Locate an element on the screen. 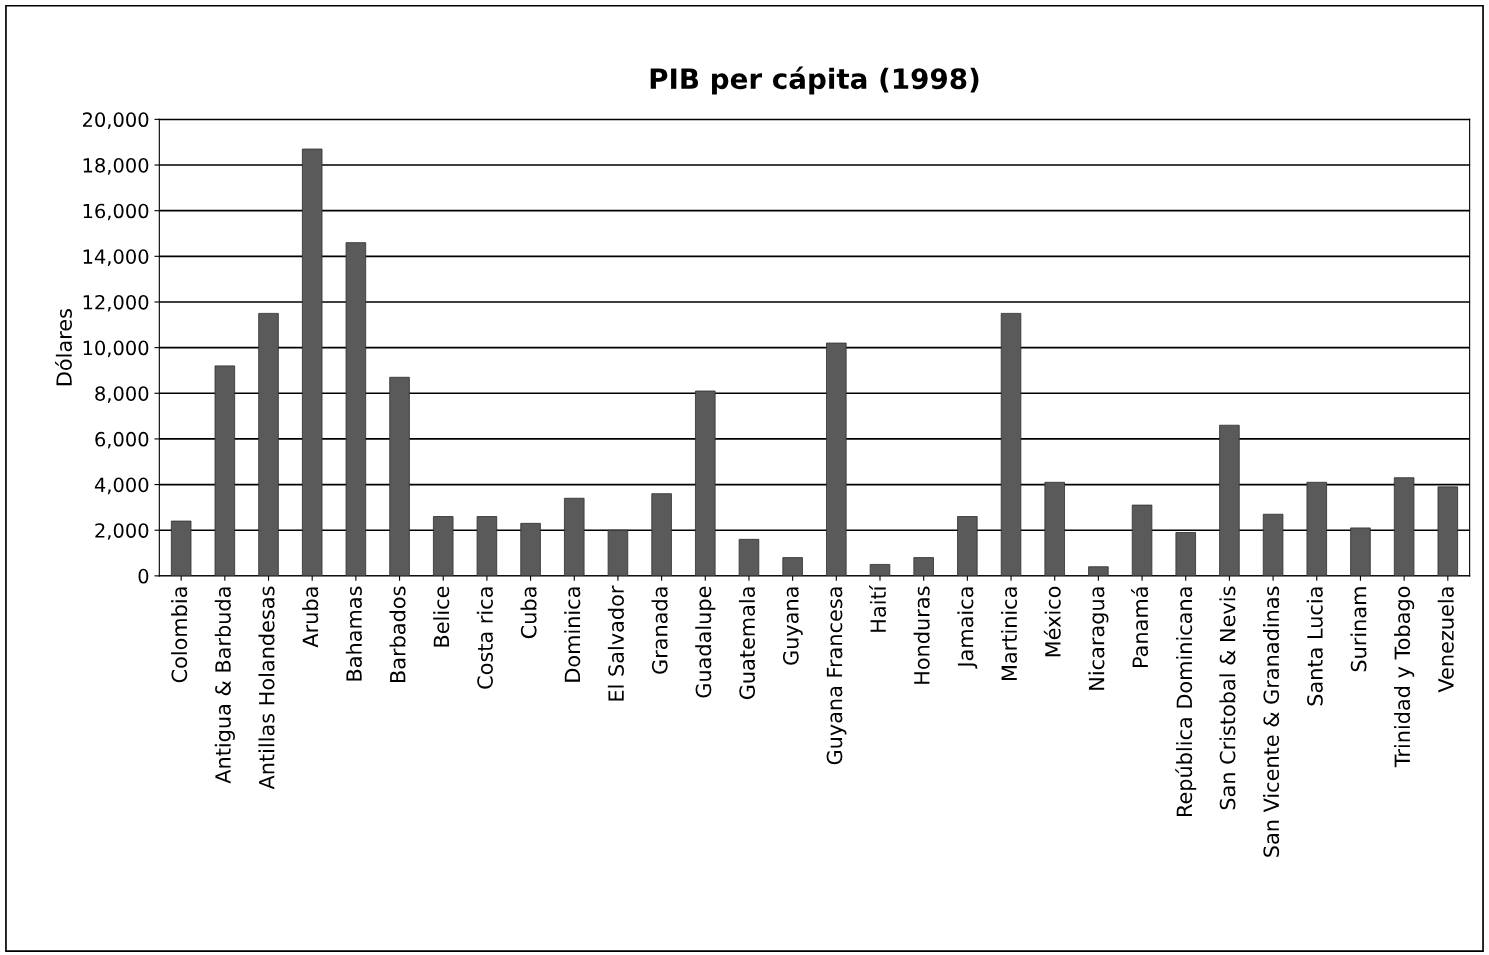 The height and width of the screenshot is (955, 1489). x-tick-label: México is located at coordinates (1052, 621).